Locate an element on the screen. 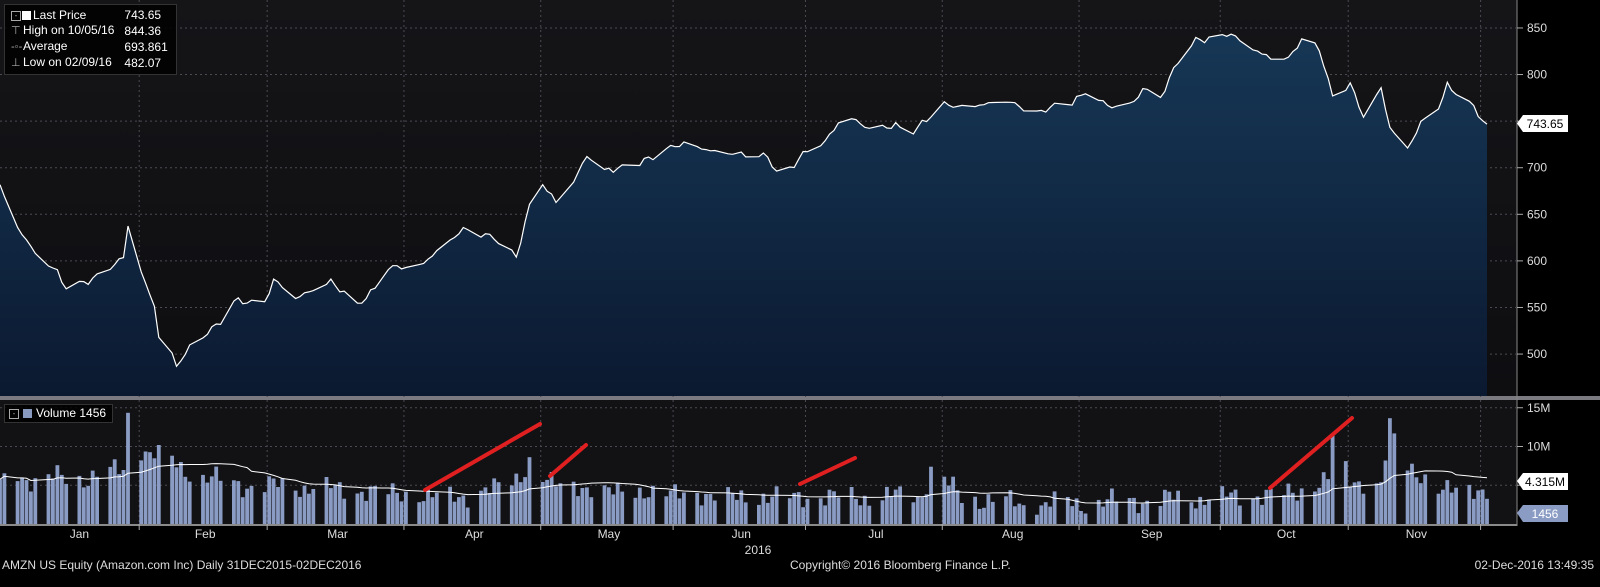  last-volume-marker: 1456 is located at coordinates (1542, 513).